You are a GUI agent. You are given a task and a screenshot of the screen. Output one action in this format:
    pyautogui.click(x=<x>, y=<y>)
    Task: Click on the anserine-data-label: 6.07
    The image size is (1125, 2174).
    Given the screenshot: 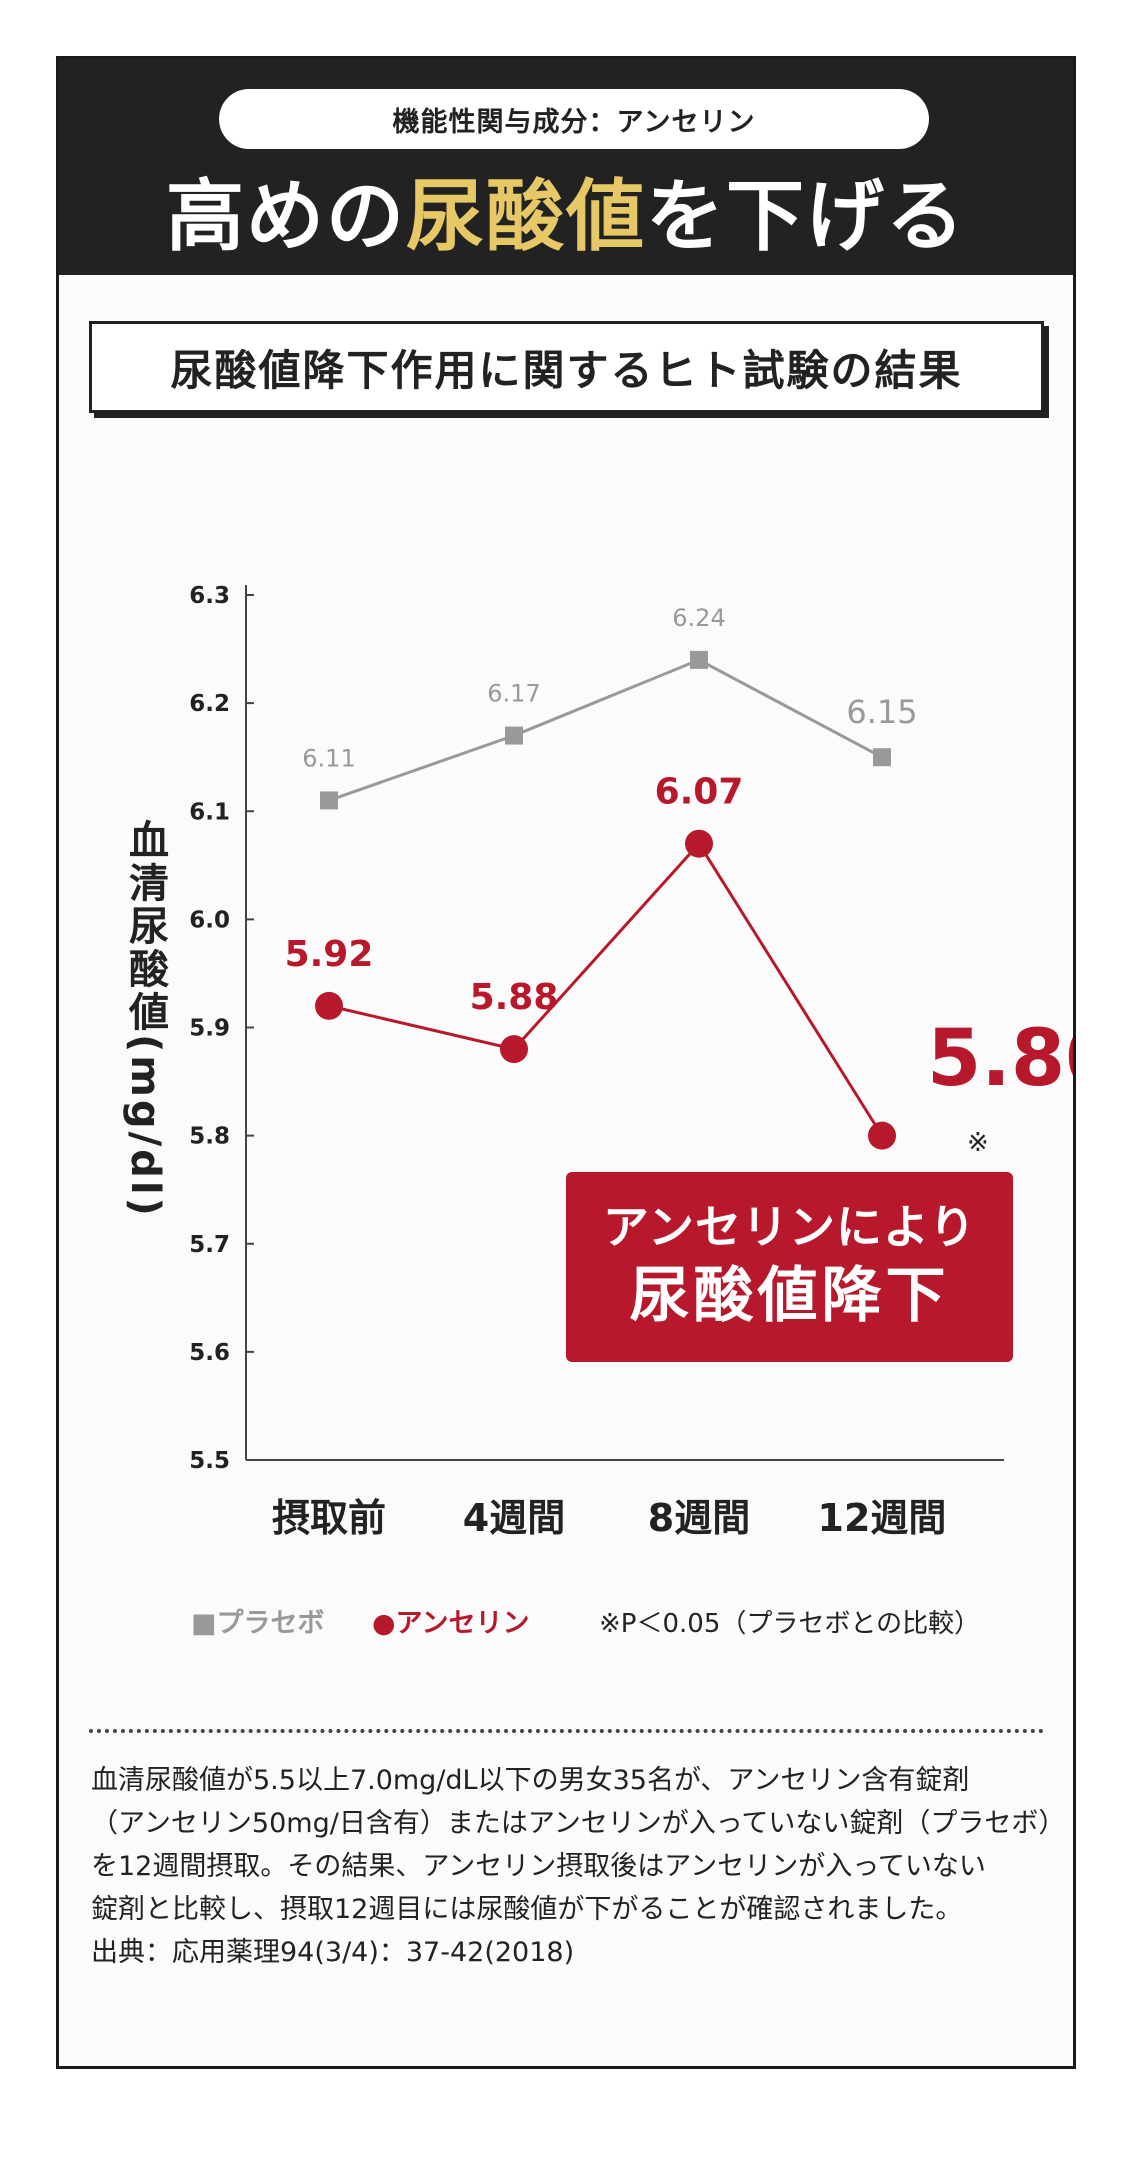 What is the action you would take?
    pyautogui.click(x=699, y=792)
    